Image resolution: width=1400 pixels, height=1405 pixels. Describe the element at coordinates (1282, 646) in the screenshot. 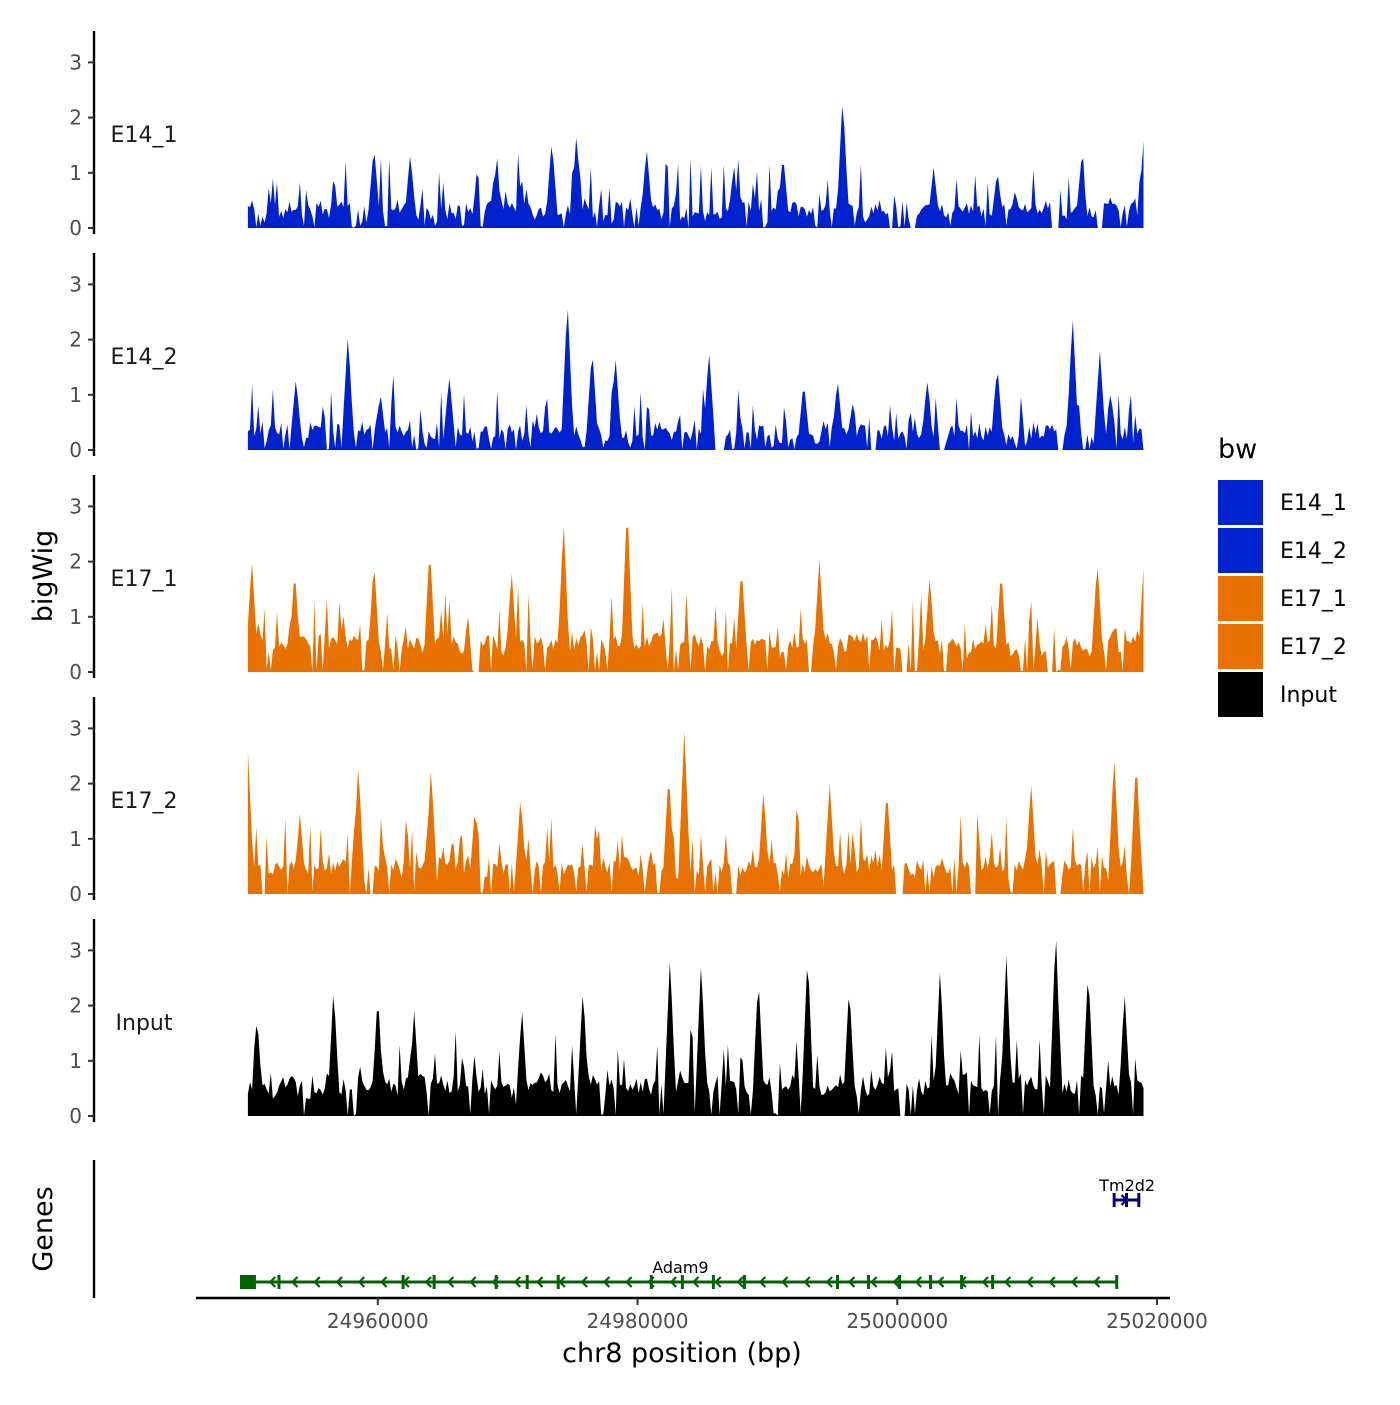

I see `legend-item: E17_2` at that location.